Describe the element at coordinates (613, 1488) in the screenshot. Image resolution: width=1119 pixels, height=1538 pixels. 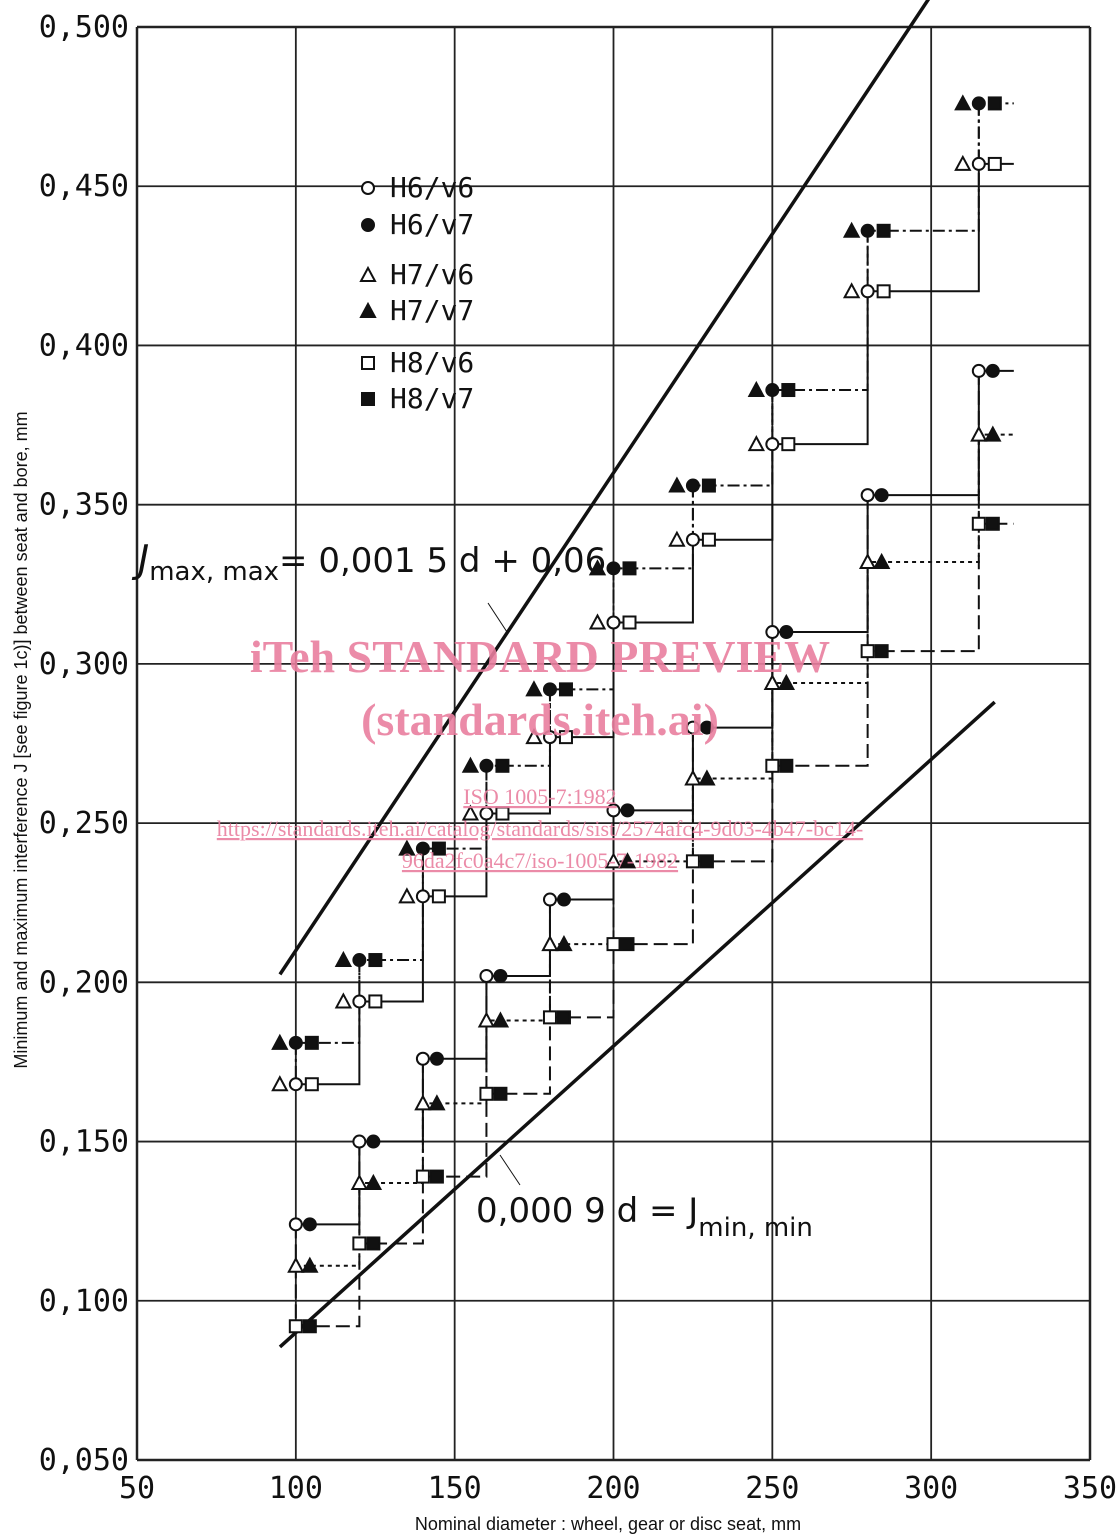
I see `x-tick-label: 200` at that location.